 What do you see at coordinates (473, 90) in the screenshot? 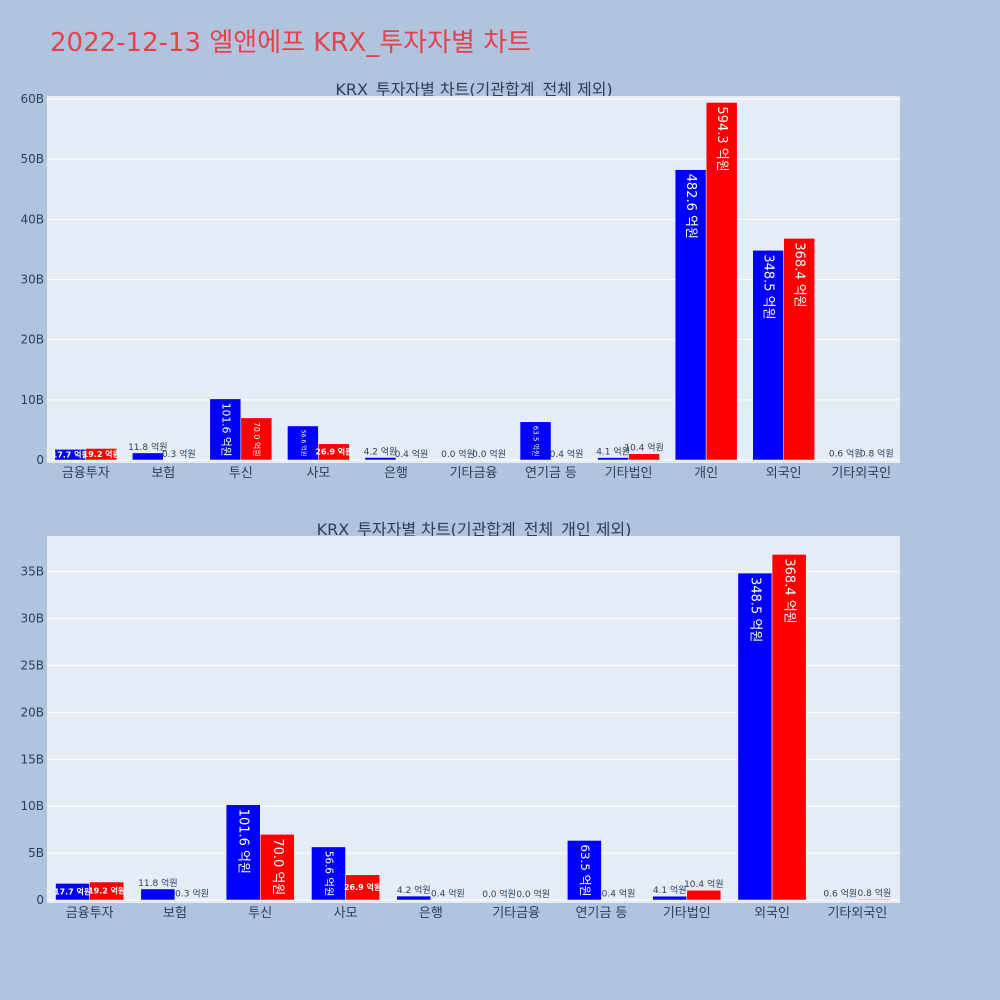
I see `chart-1-title: KRX_투자자별 차트(기관합계_전체 제외)` at bounding box center [473, 90].